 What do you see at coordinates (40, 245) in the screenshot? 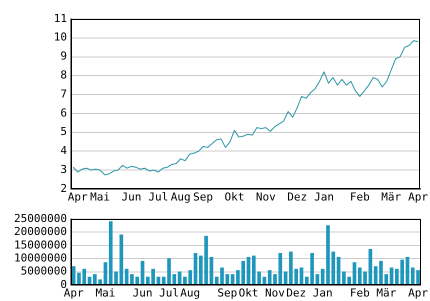
I see `y-tick-label: 15000000` at bounding box center [40, 245].